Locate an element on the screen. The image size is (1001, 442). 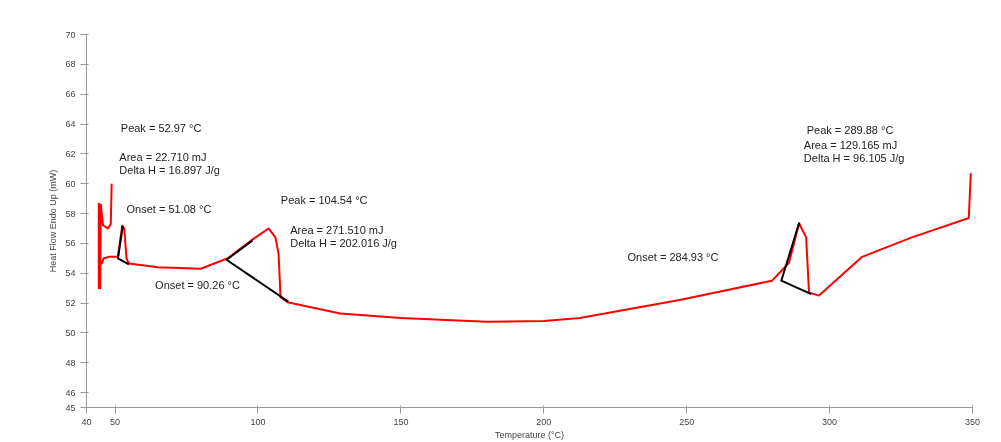
y-tick-label: 60 is located at coordinates (70, 183).